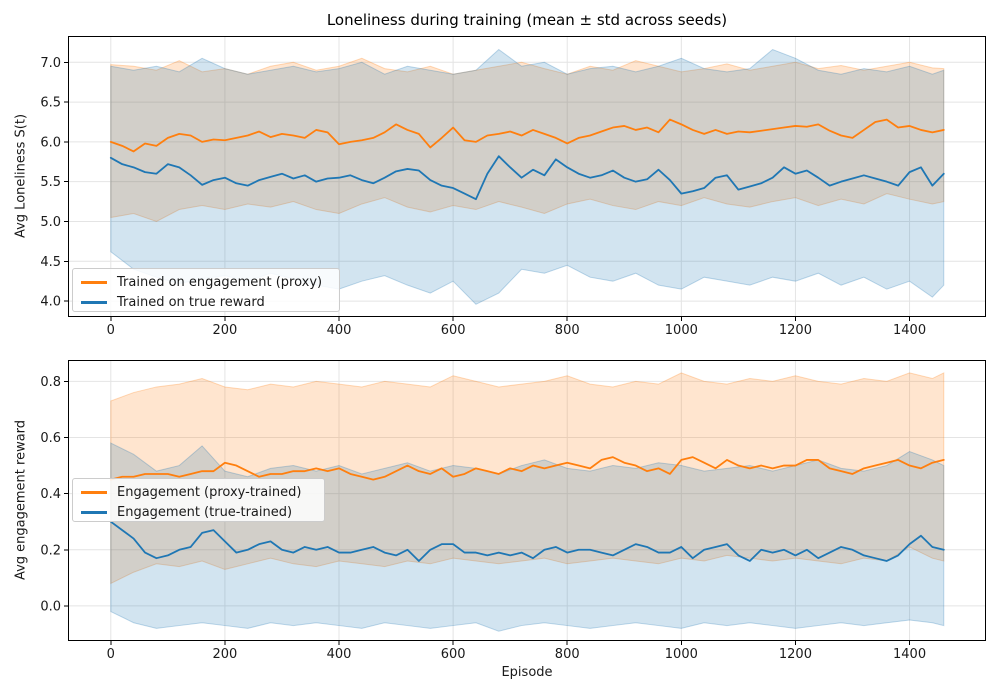 The height and width of the screenshot is (700, 1000). I want to click on legend-entry-true: Engagement (true-trained), so click(197, 512).